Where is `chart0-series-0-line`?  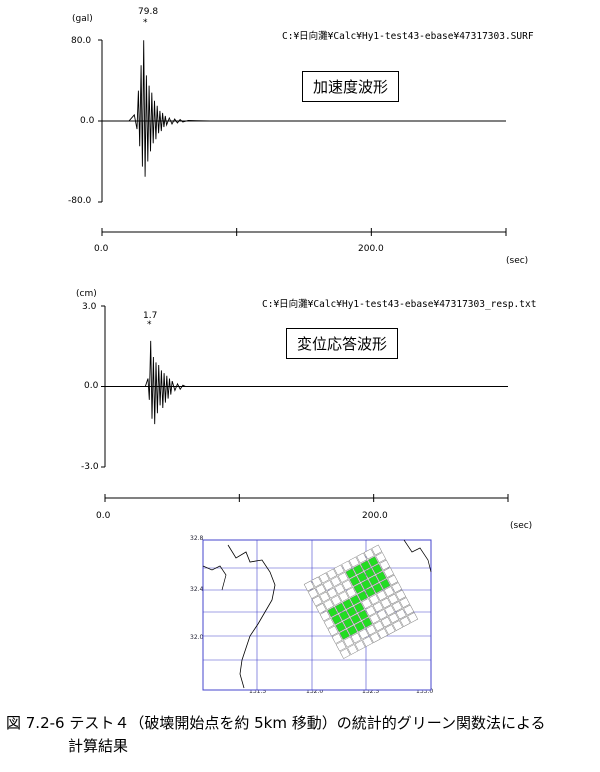
chart0-series-0-line is located at coordinates (304, 108).